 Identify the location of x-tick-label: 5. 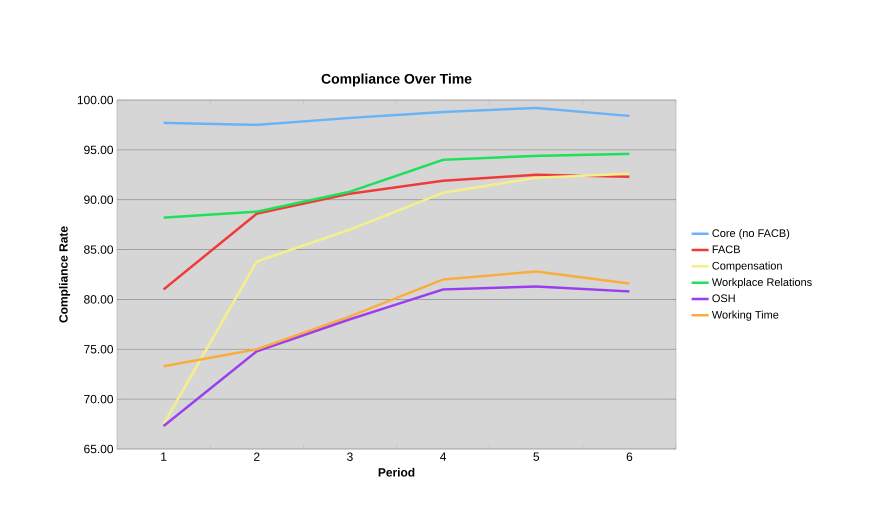
(536, 456).